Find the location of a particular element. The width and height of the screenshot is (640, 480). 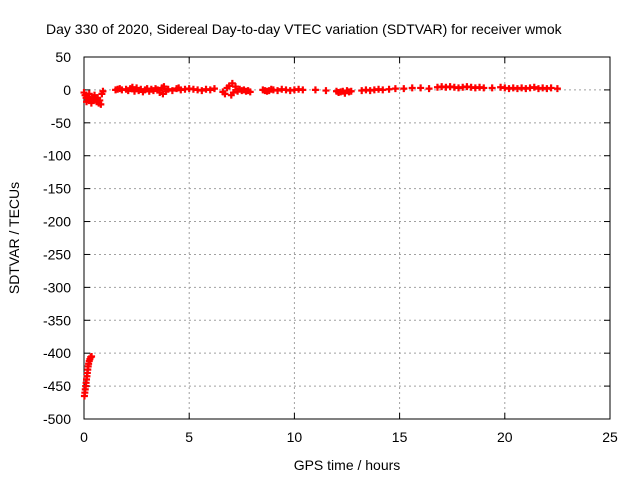

y-tick-label: -300 is located at coordinates (57, 287).